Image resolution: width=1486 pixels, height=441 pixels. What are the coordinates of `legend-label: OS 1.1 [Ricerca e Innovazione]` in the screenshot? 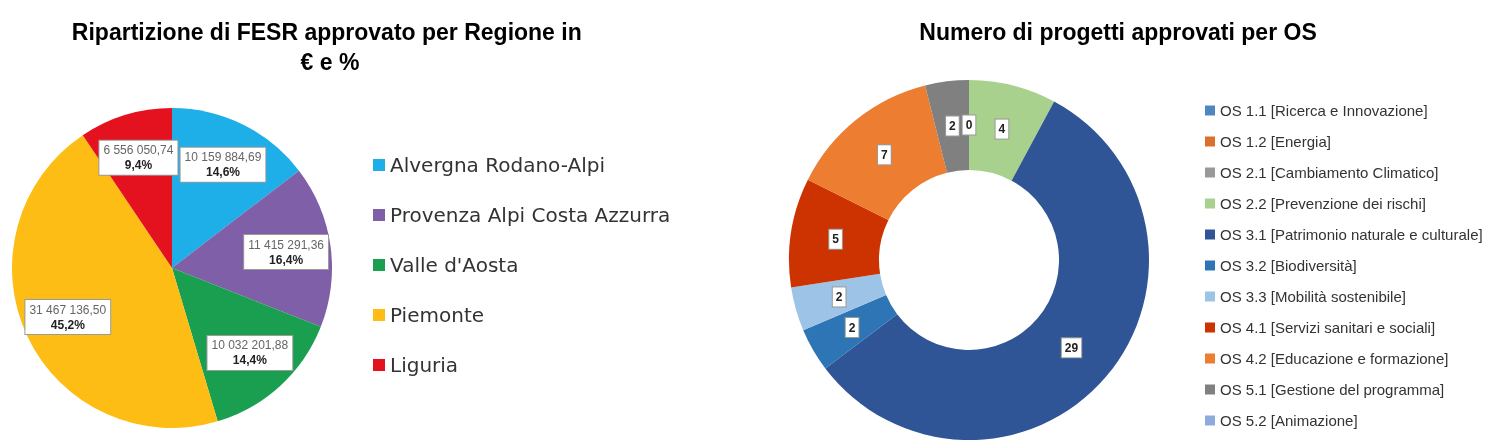 It's located at (1324, 110).